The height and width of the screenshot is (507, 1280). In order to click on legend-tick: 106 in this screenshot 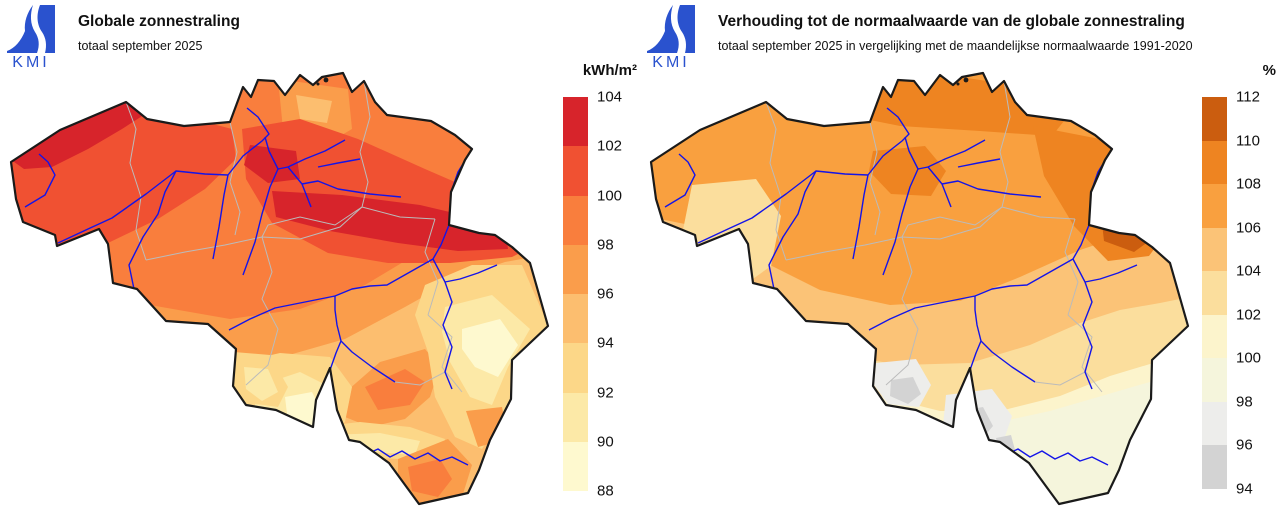, I will do `click(1249, 228)`.